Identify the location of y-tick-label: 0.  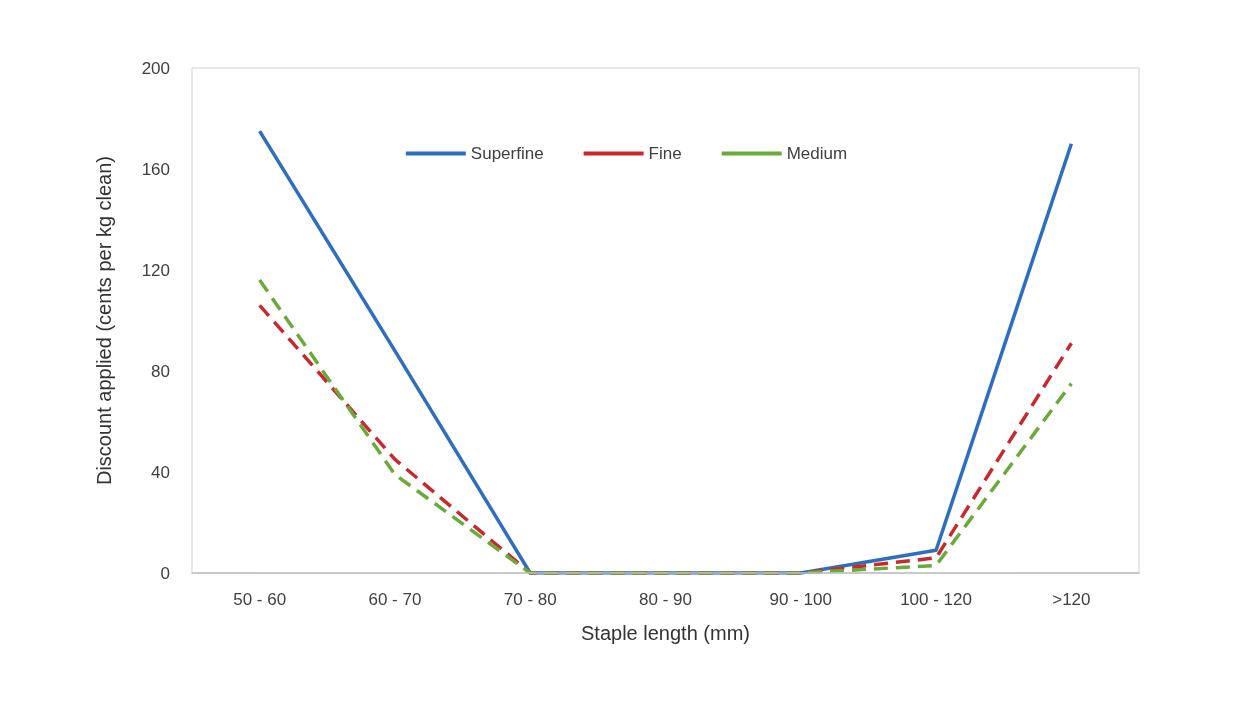
(165, 573).